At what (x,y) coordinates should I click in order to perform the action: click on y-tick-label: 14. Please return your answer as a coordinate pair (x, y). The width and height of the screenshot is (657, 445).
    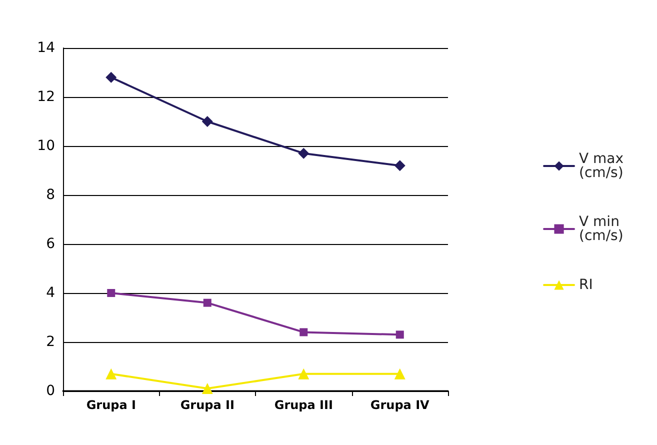
    Looking at the image, I should click on (46, 48).